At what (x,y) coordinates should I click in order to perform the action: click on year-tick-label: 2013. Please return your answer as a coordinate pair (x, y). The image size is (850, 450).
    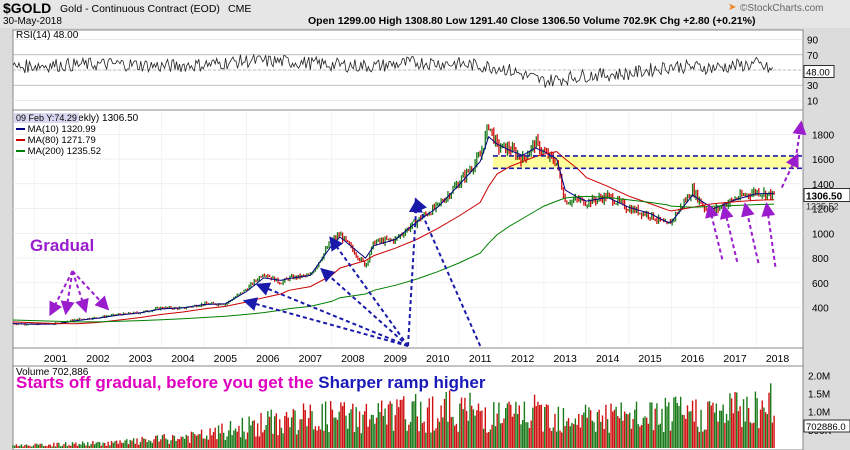
    Looking at the image, I should click on (565, 359).